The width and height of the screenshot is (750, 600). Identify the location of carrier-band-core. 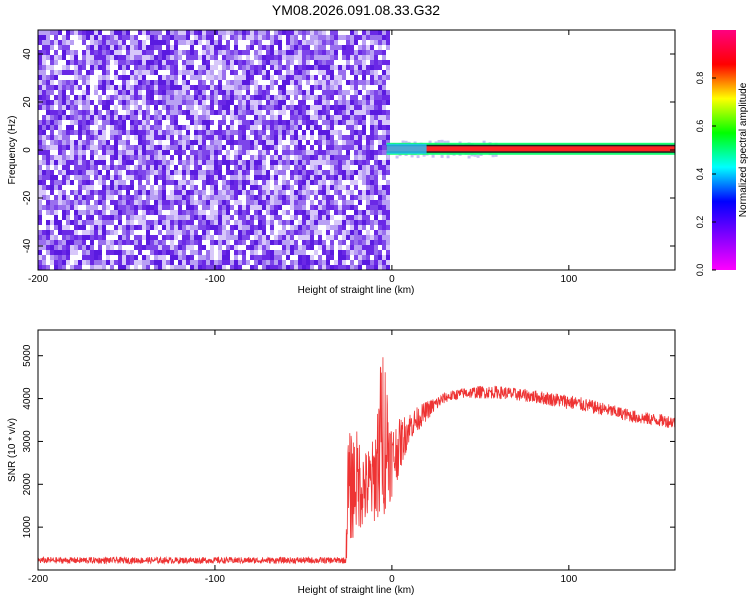
(530, 149).